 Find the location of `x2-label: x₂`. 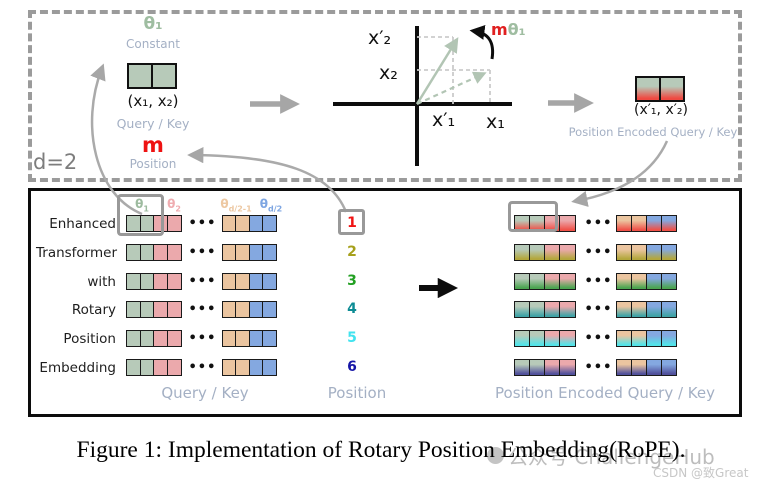

x2-label: x₂ is located at coordinates (388, 73).